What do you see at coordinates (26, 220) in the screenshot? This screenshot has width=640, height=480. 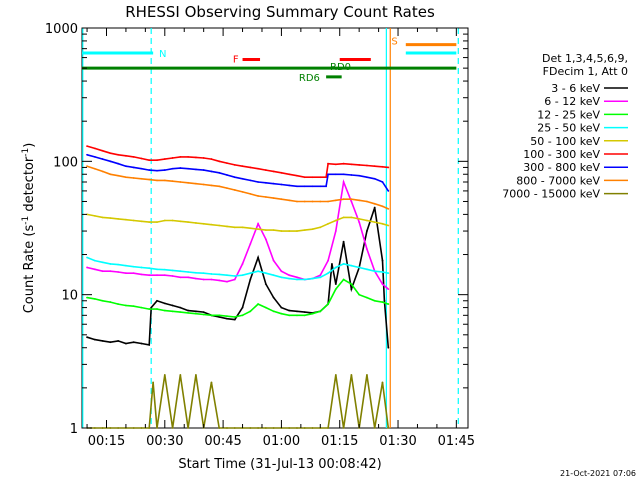 I see `ylabel-sup1: -1` at bounding box center [26, 220].